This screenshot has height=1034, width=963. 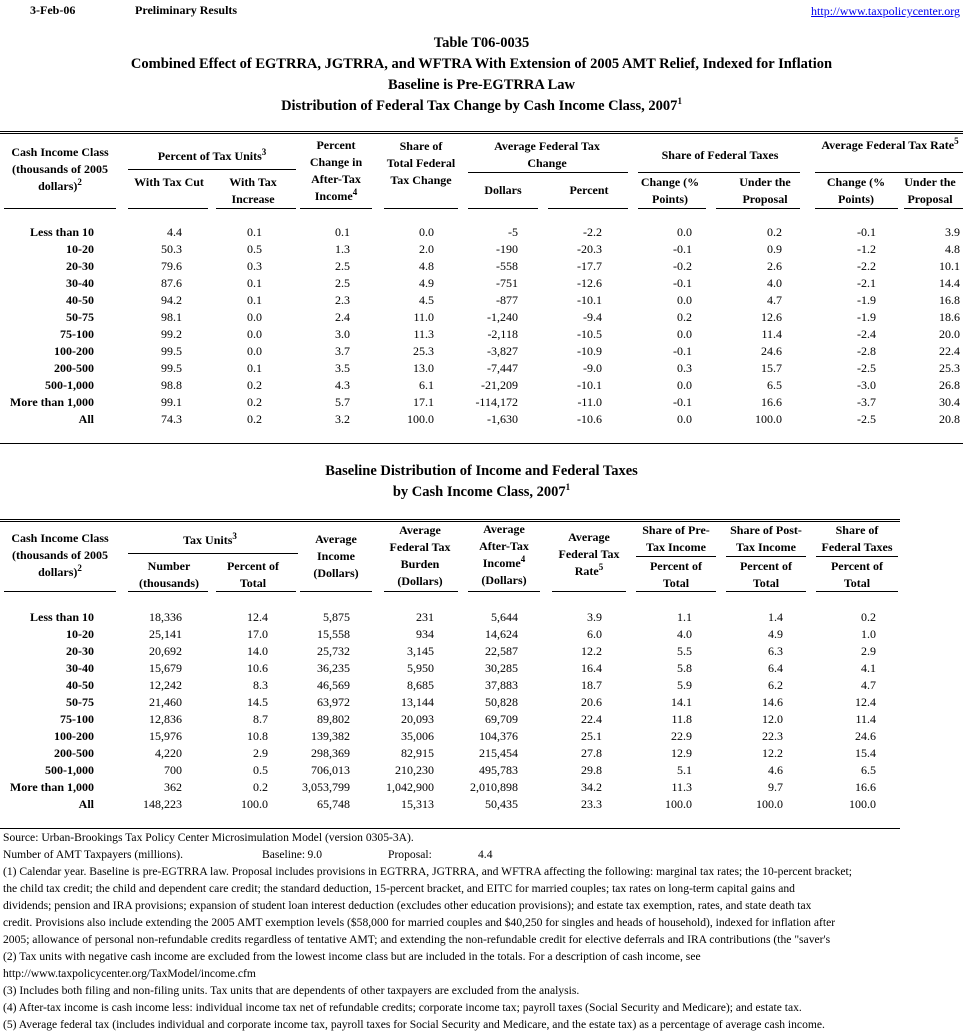 I want to click on cell: 3.5, so click(x=342, y=368).